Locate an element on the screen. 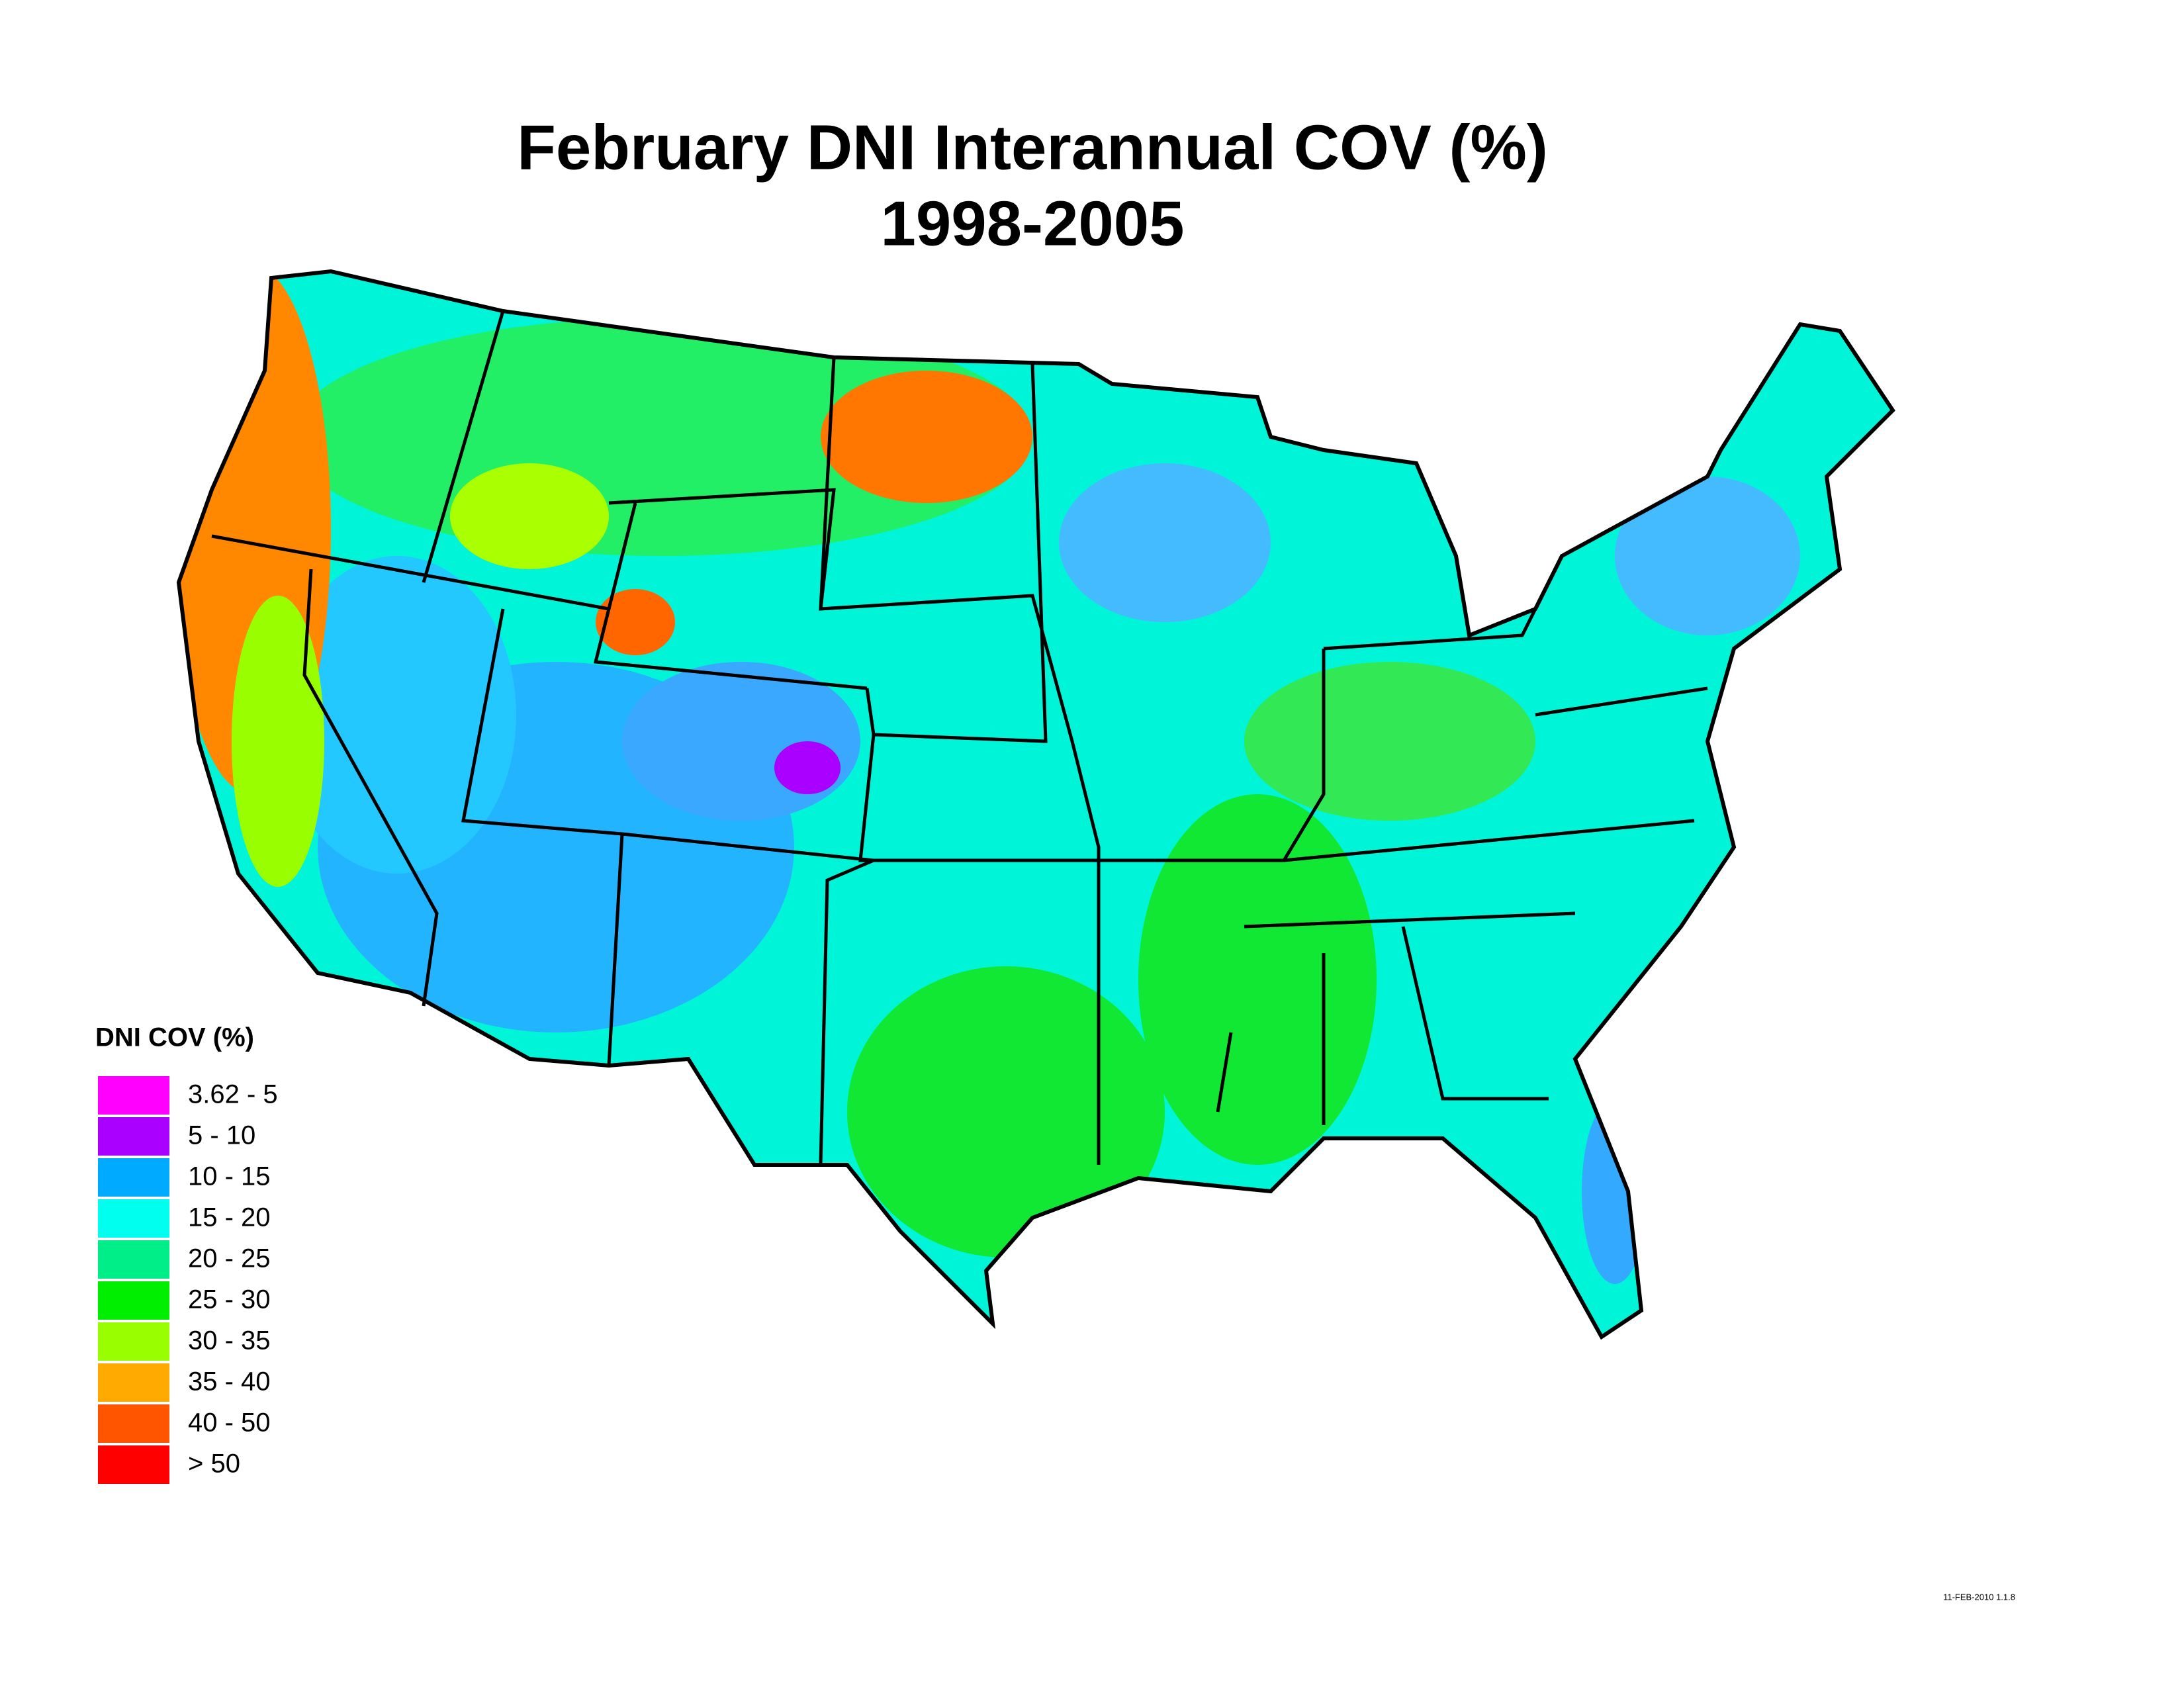 The height and width of the screenshot is (1691, 2184). region-great-basin is located at coordinates (397, 715).